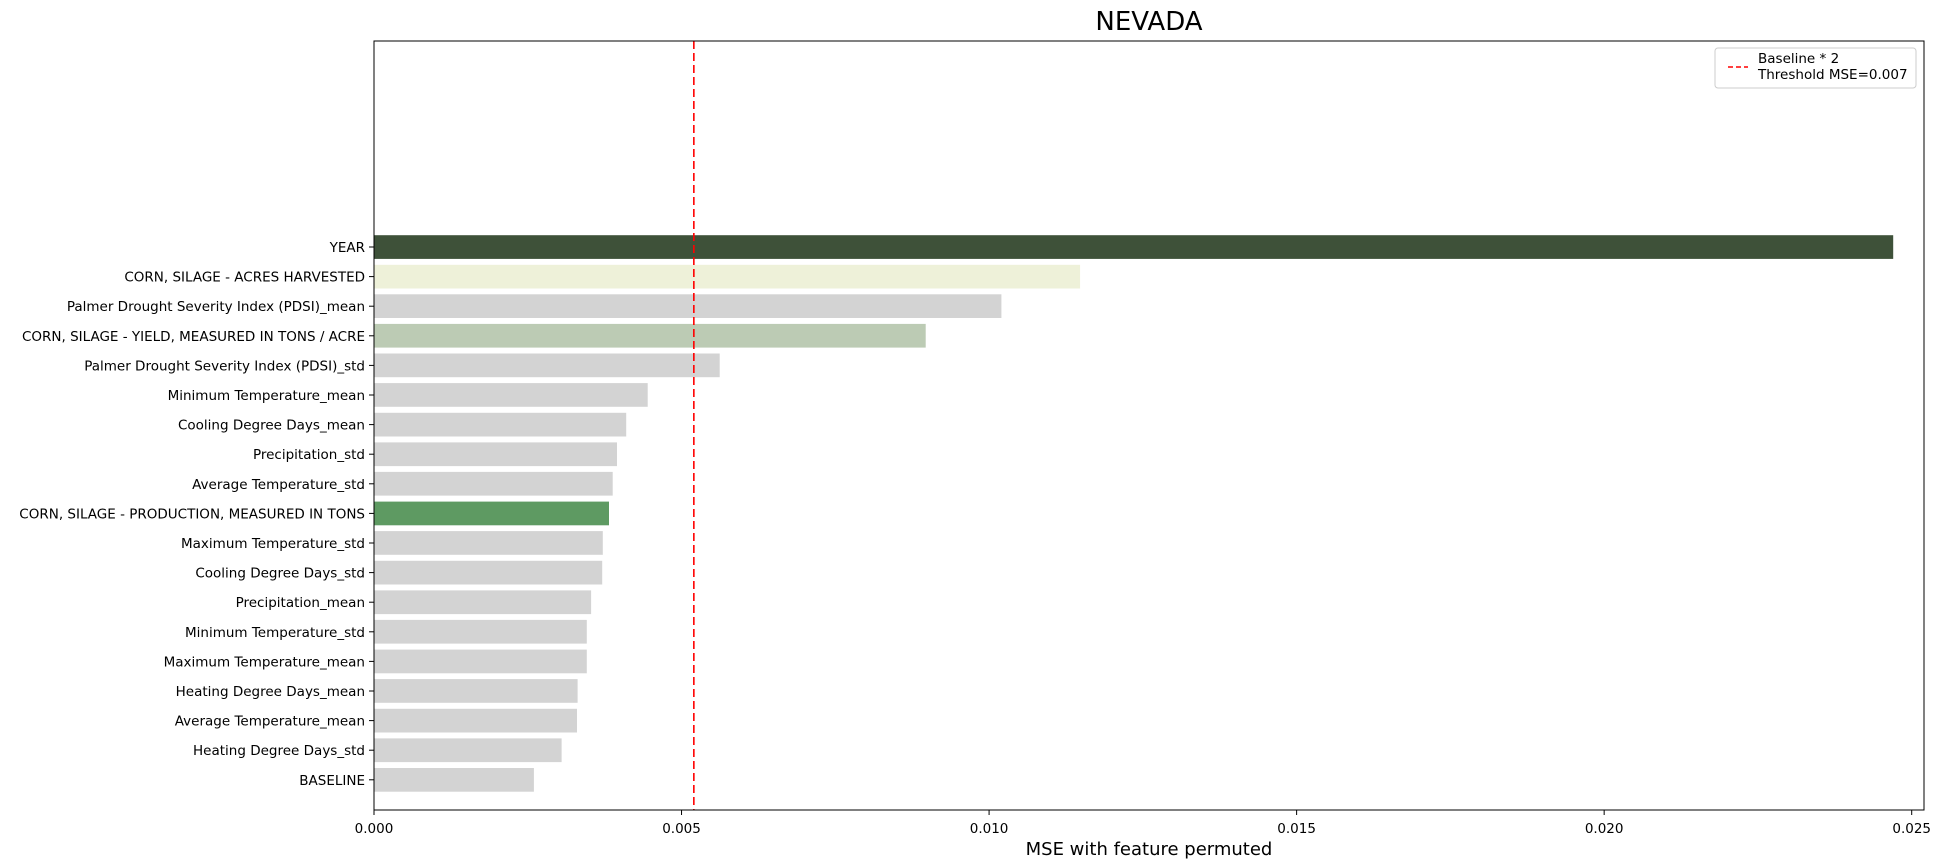 This screenshot has width=1941, height=868. What do you see at coordinates (300, 603) in the screenshot?
I see `y-tick-label: Precipitation_mean` at bounding box center [300, 603].